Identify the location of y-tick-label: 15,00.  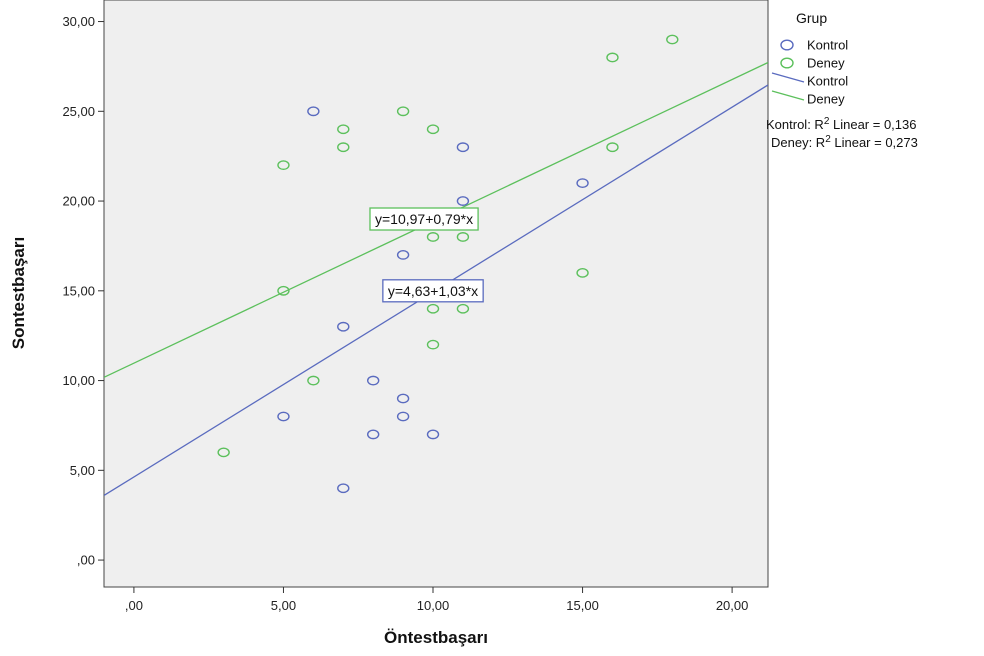
(78, 290).